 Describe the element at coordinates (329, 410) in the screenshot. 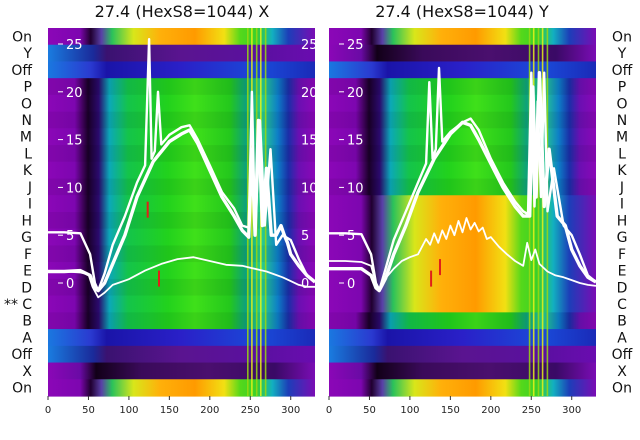

I see `x-tick-label: 0` at that location.